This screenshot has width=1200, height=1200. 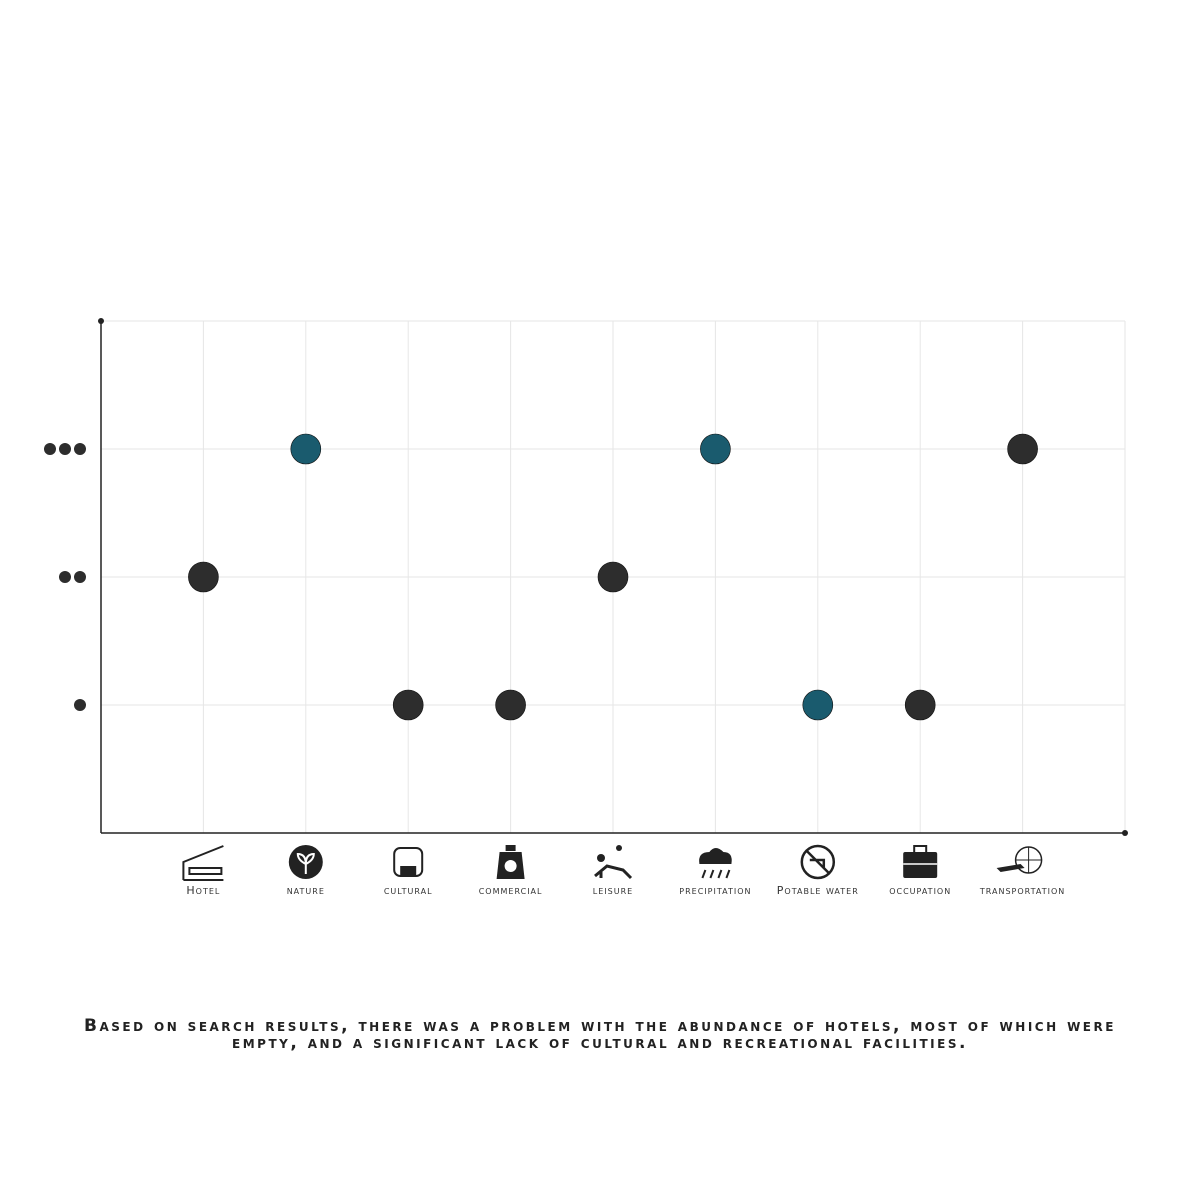 What do you see at coordinates (306, 890) in the screenshot?
I see `x-tick-label: nature` at bounding box center [306, 890].